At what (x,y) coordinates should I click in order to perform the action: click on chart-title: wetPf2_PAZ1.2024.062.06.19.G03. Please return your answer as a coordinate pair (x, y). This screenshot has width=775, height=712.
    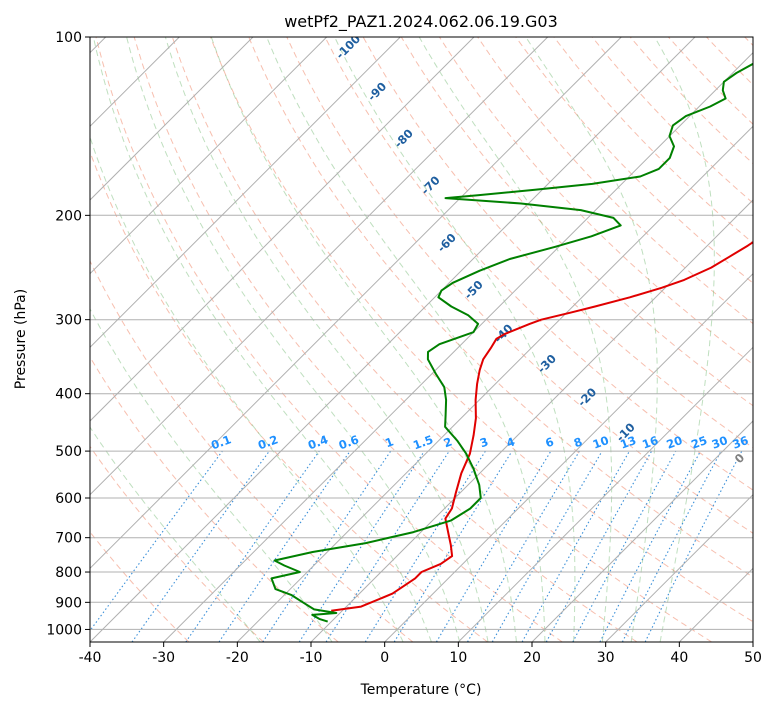
    Looking at the image, I should click on (421, 22).